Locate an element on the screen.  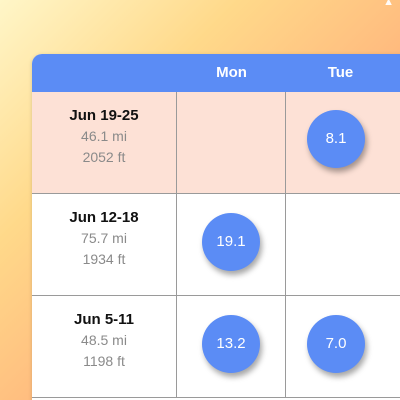
day-header-tue: Tue is located at coordinates (340, 72).